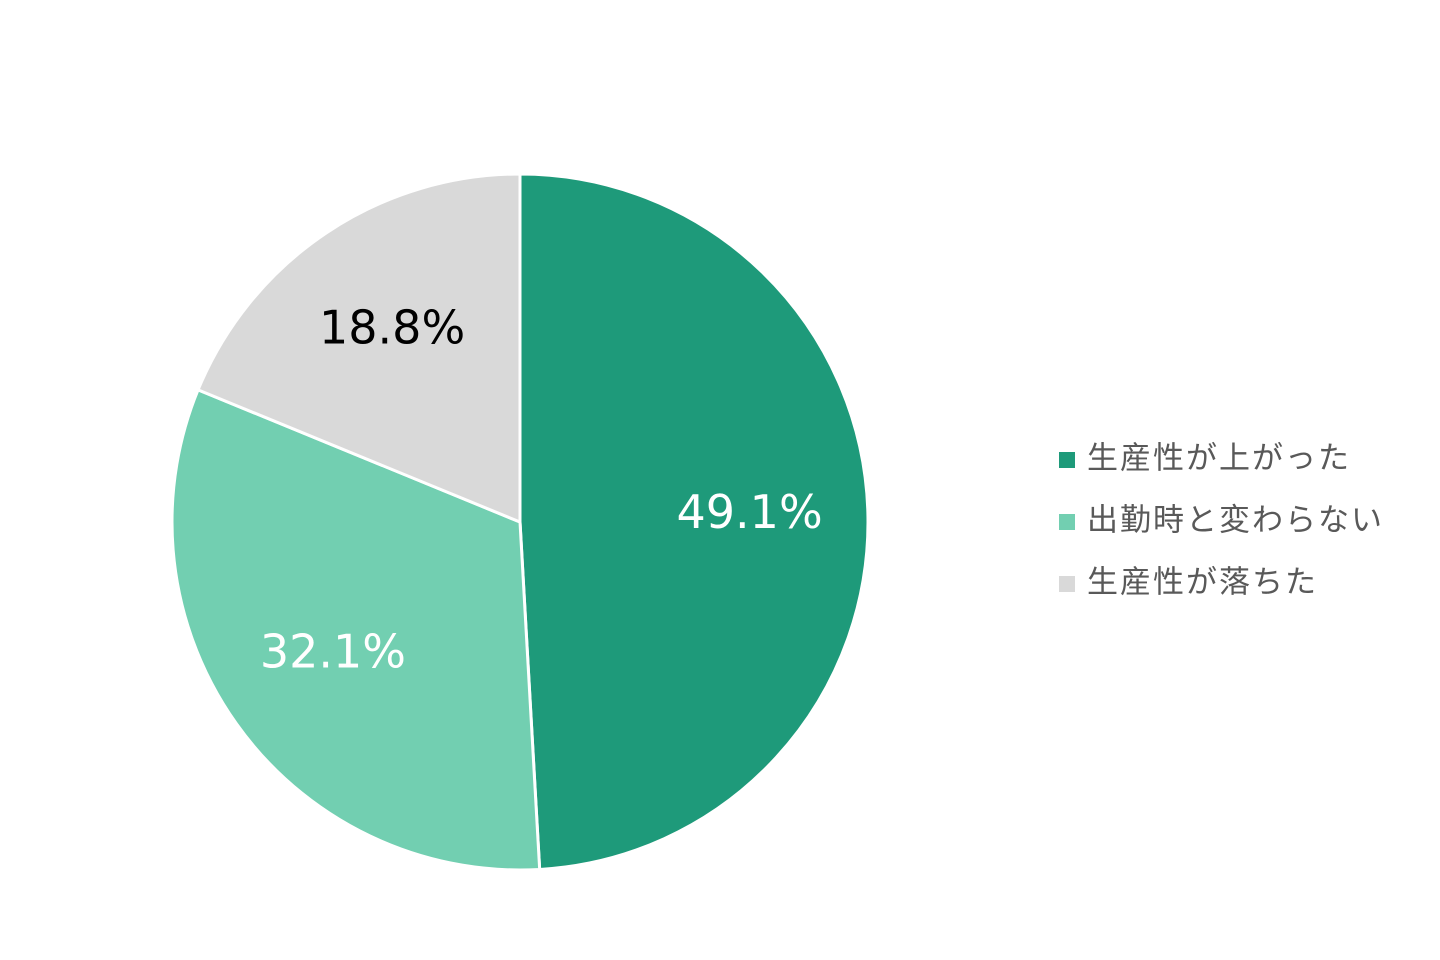 This screenshot has width=1440, height=960. I want to click on value-label: 49.1%, so click(750, 512).